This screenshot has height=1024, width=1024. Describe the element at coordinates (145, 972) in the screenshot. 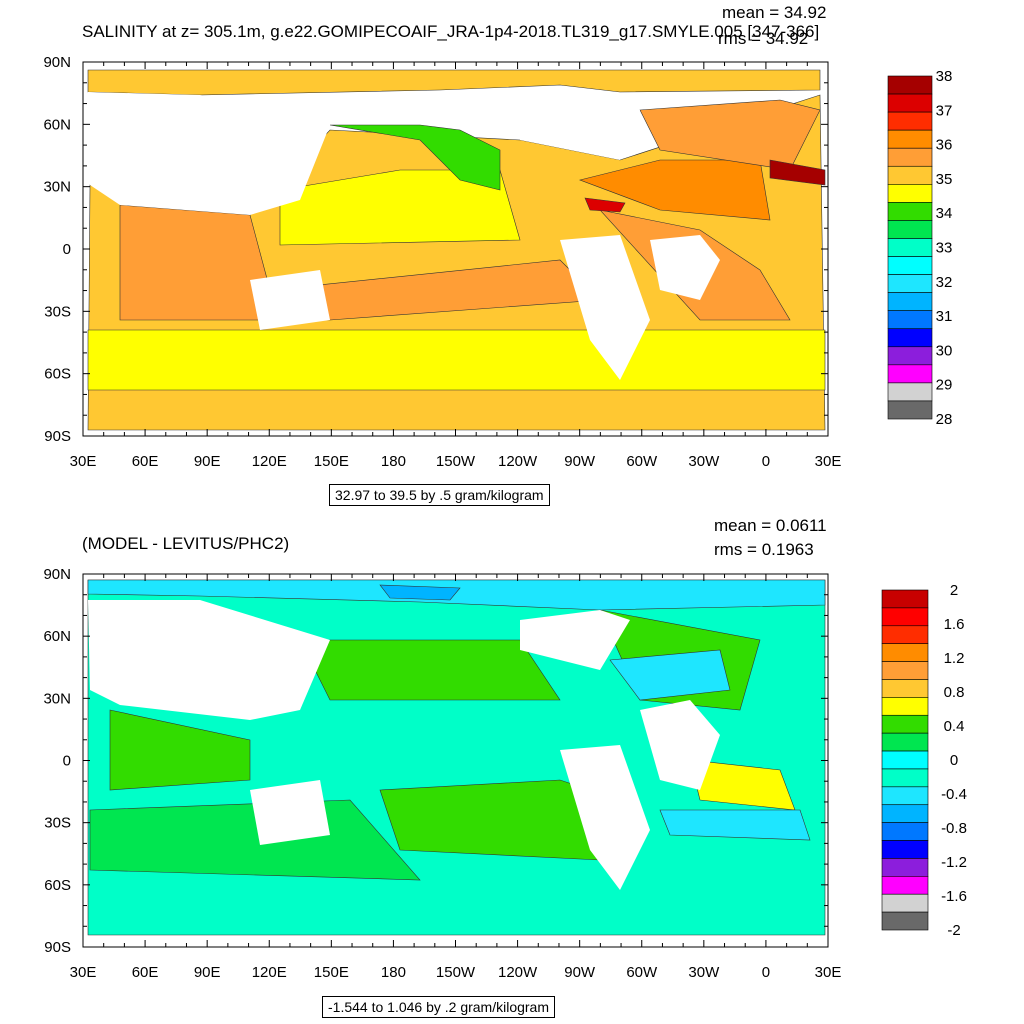

I see `x-tick-label: 60E` at that location.